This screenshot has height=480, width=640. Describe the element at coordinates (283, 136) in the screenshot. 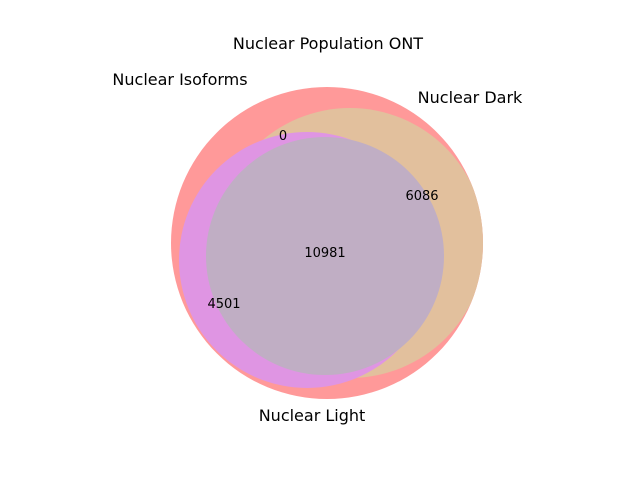

I see `count-isoforms-only: 0` at that location.